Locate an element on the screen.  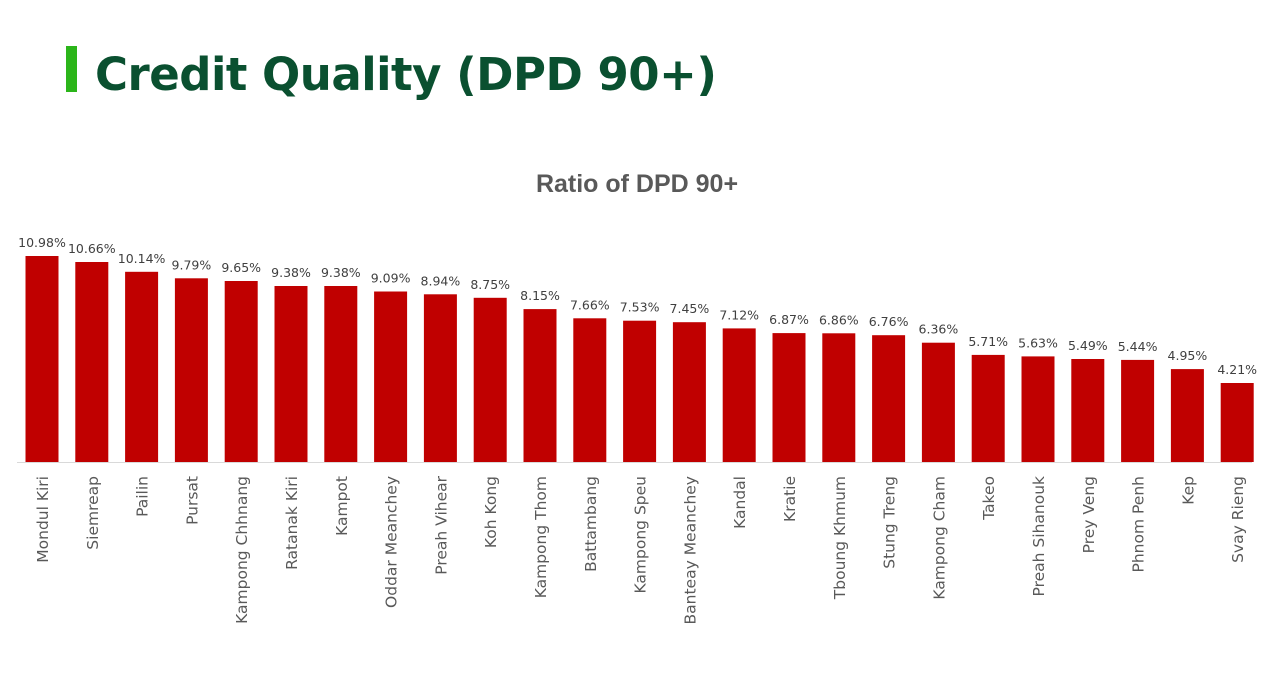
category-label: Battambang is located at coordinates (591, 524).